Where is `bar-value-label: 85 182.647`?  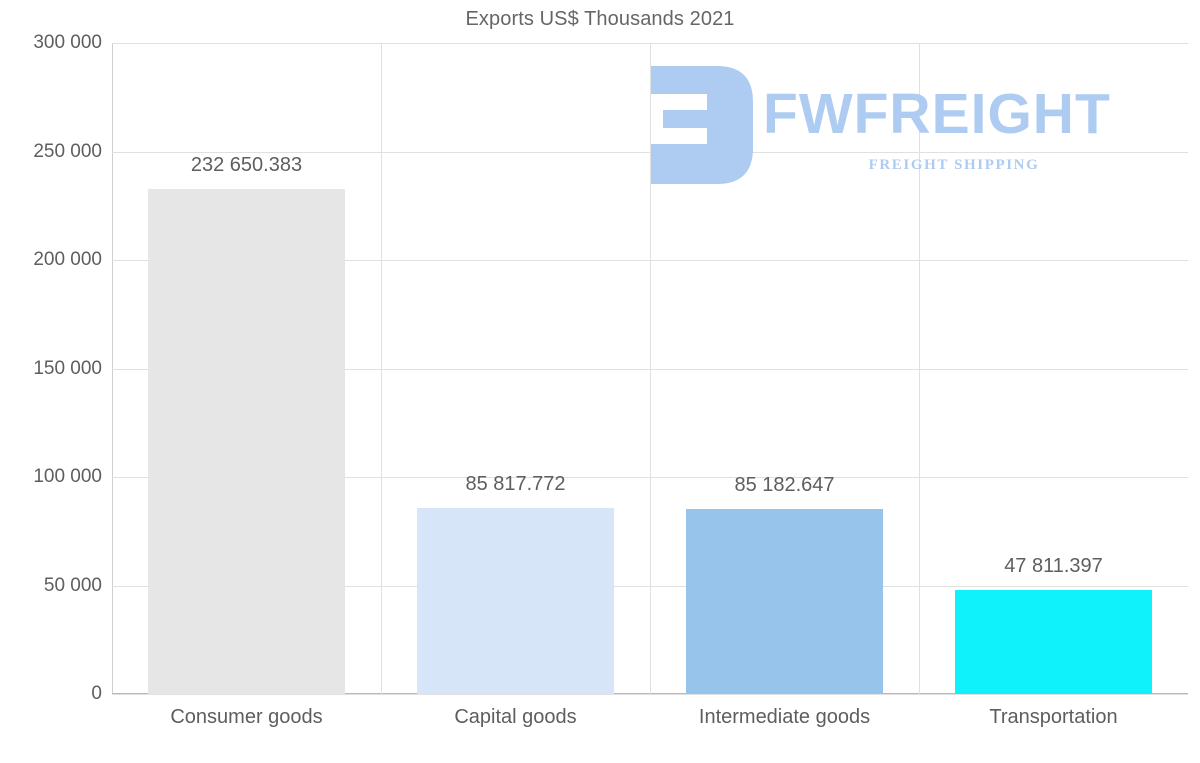
bar-value-label: 85 182.647 is located at coordinates (784, 485).